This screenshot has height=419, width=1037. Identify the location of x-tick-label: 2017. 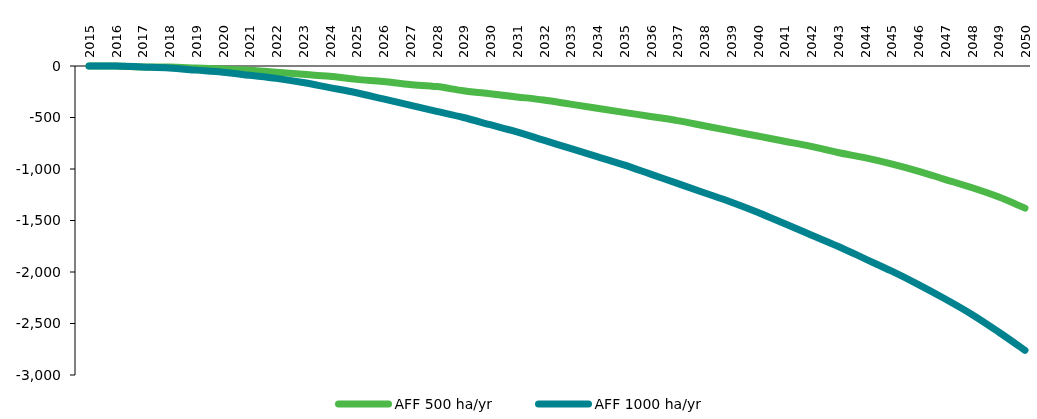
(143, 41).